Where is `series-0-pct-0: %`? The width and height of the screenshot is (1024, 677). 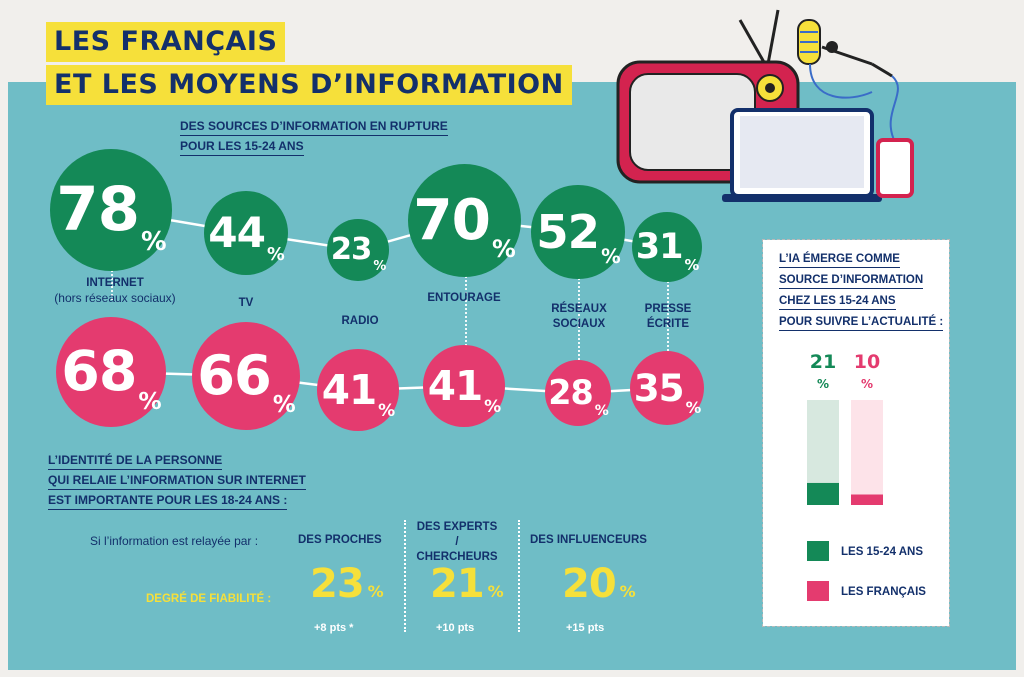
series-0-pct-0: % is located at coordinates (154, 241).